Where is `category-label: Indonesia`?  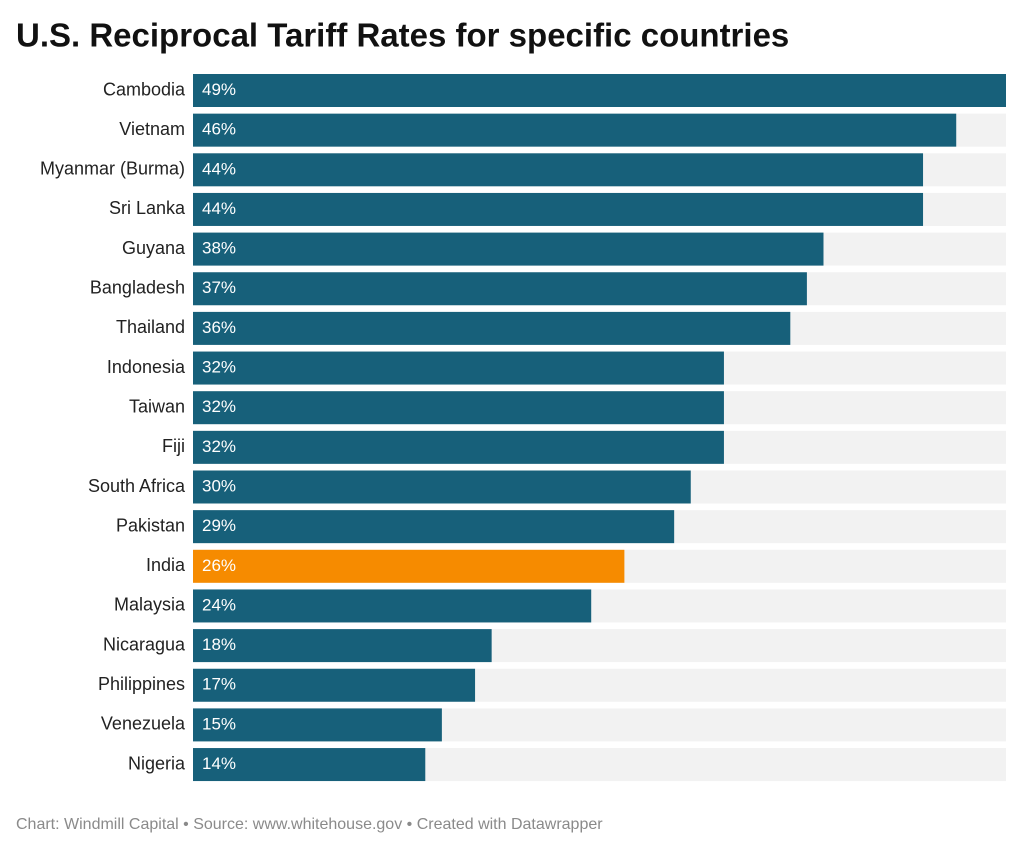
category-label: Indonesia is located at coordinates (146, 367).